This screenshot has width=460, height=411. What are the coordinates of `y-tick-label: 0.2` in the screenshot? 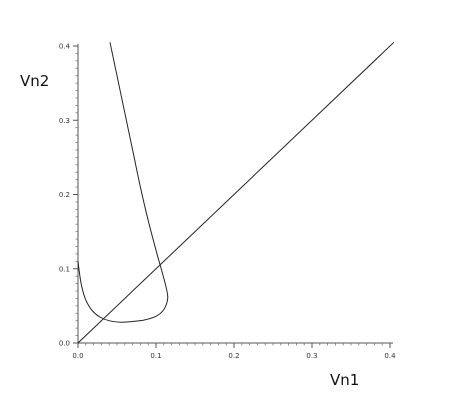 It's located at (64, 195).